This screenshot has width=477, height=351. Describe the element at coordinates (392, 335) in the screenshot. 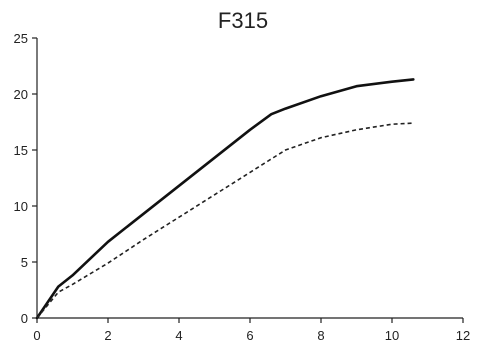

I see `x-tick-label: 10` at that location.